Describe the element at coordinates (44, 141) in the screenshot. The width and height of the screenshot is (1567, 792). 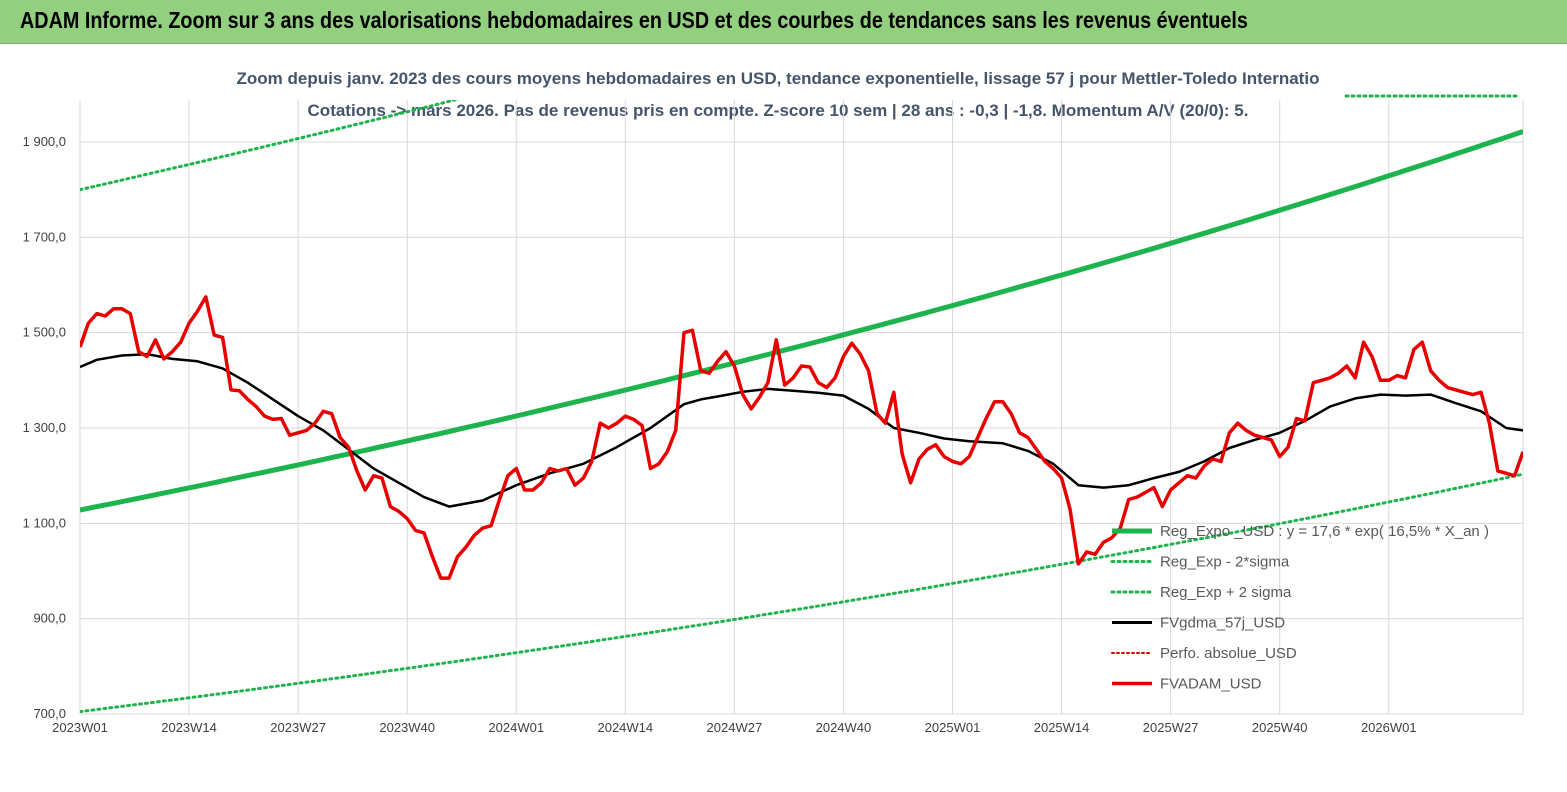
I see `y-tick-label: 1 900,0` at that location.